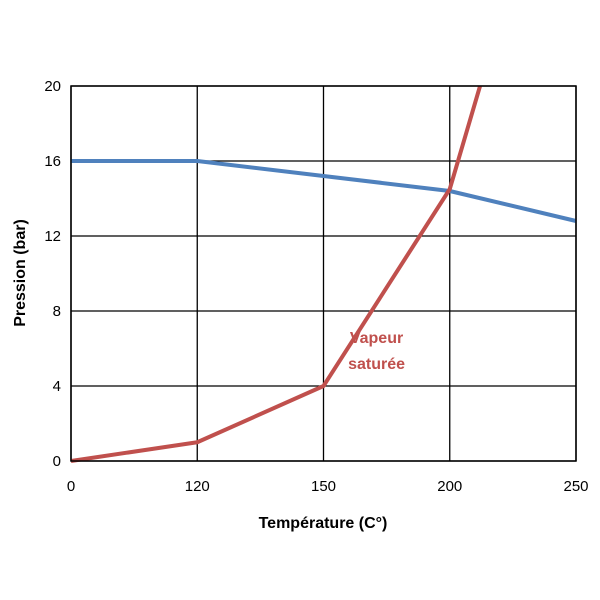 The width and height of the screenshot is (600, 600). What do you see at coordinates (323, 486) in the screenshot?
I see `x-tick-label: 150` at bounding box center [323, 486].